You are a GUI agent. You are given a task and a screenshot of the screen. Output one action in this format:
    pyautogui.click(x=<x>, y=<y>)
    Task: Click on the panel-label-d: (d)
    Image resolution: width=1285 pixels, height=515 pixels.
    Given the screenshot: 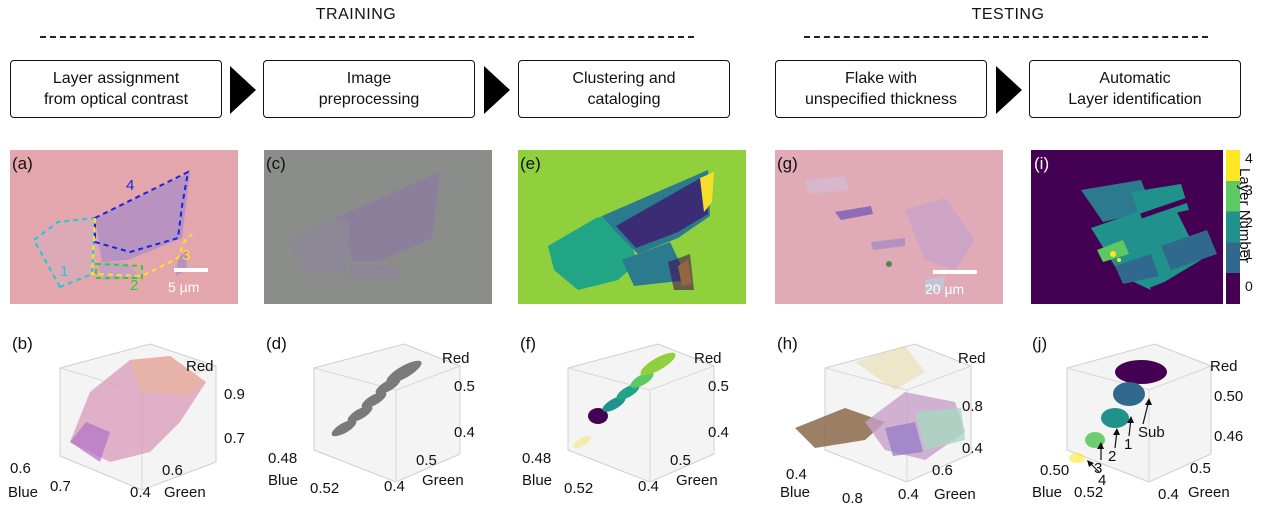 What is the action you would take?
    pyautogui.click(x=276, y=343)
    